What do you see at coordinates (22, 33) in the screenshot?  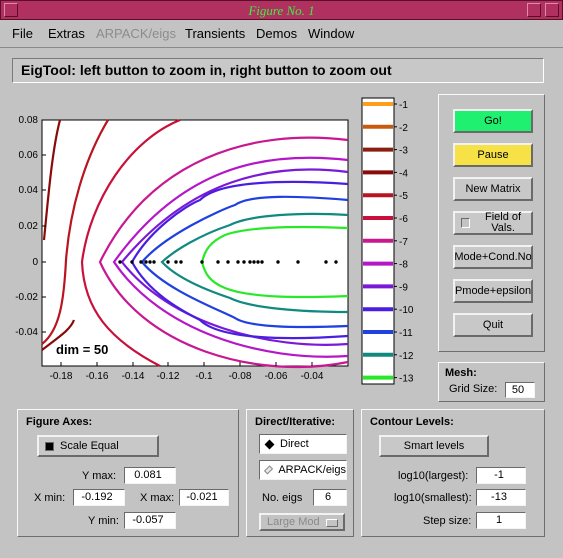 I see `menu-file: File` at bounding box center [22, 33].